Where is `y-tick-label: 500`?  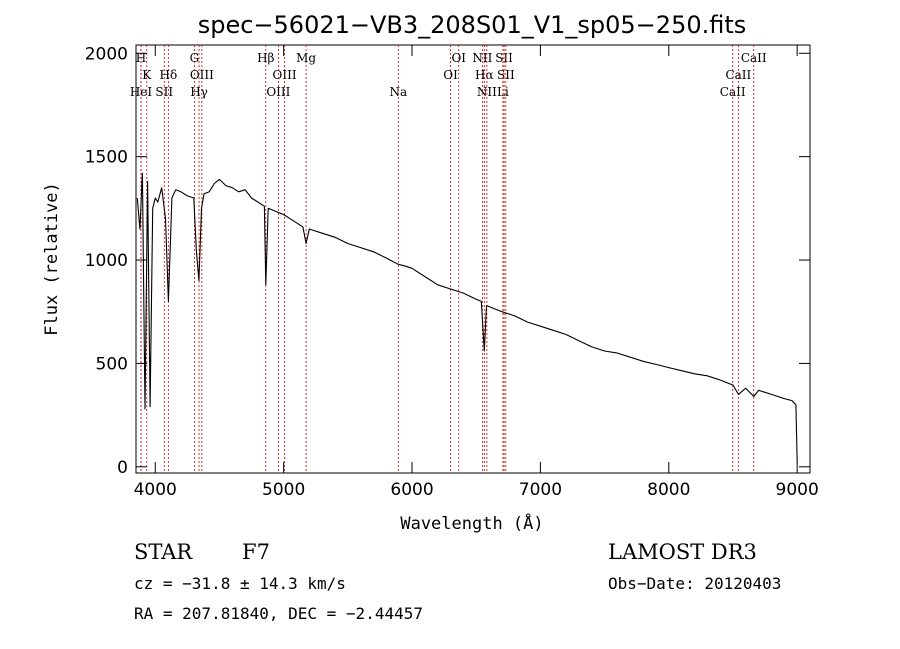
y-tick-label: 500 is located at coordinates (112, 364).